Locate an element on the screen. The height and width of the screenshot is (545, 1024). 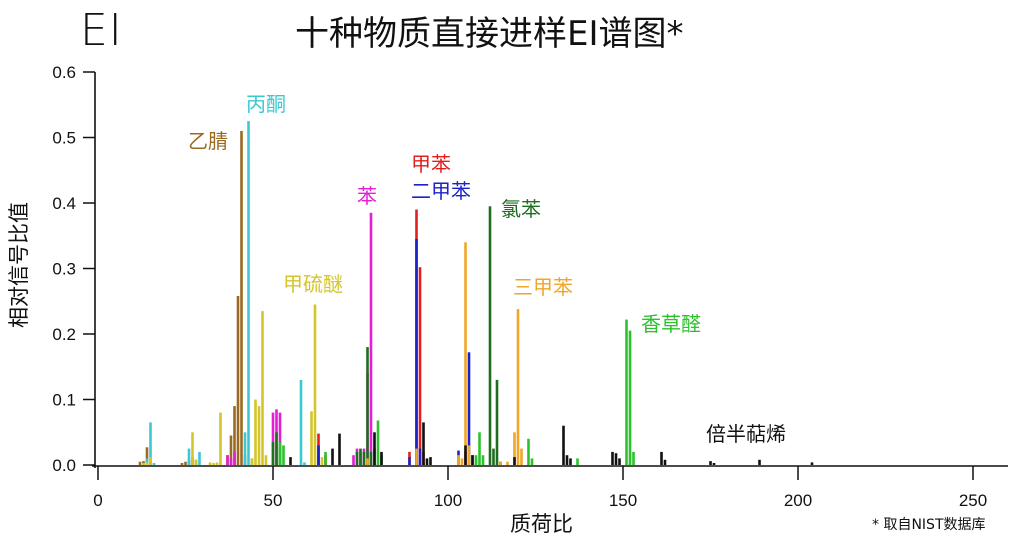
x-tick-label: 50 is located at coordinates (273, 500).